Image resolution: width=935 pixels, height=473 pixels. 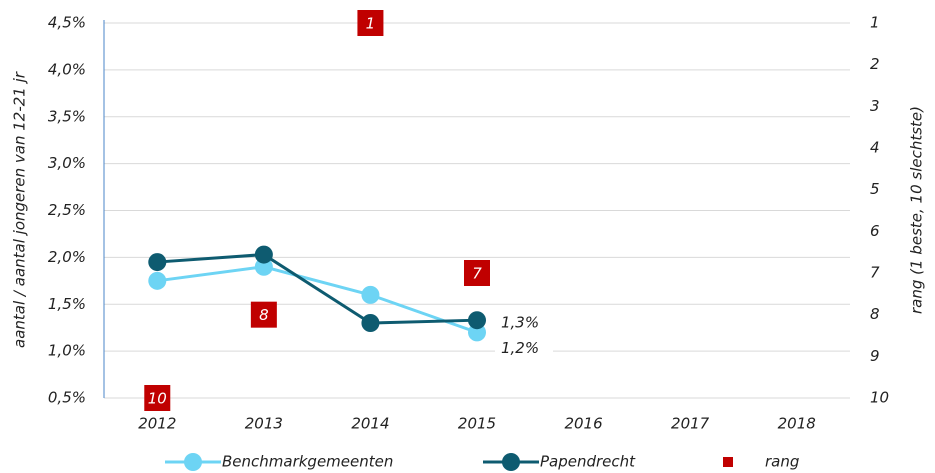 I want to click on x-tick-label: 2018, so click(x=797, y=424).